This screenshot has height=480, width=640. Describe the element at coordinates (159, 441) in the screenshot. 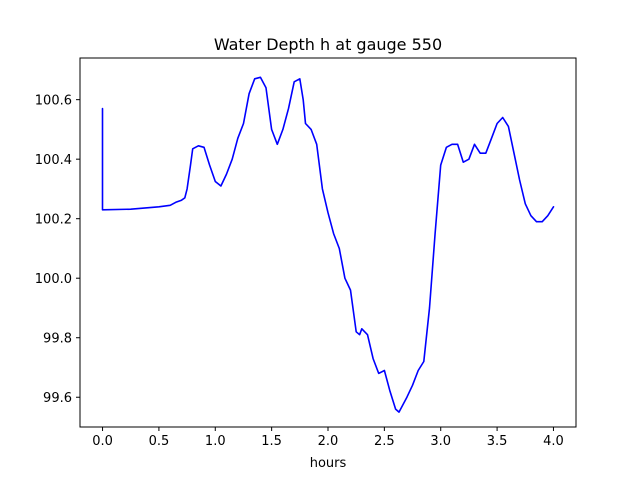

I see `x-tick-label: 0.5` at that location.